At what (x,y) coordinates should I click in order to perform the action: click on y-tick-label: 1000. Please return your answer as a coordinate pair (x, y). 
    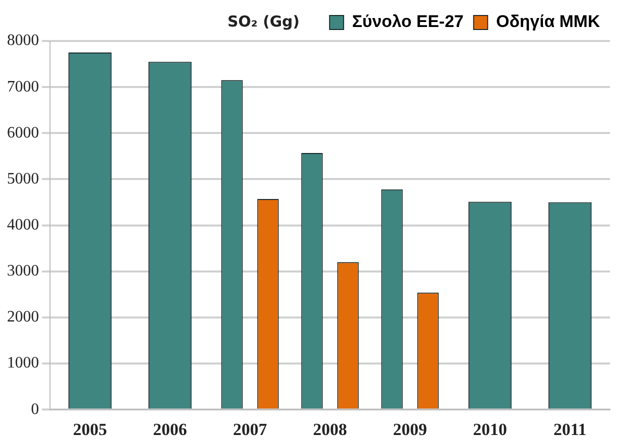
    Looking at the image, I should click on (23, 363).